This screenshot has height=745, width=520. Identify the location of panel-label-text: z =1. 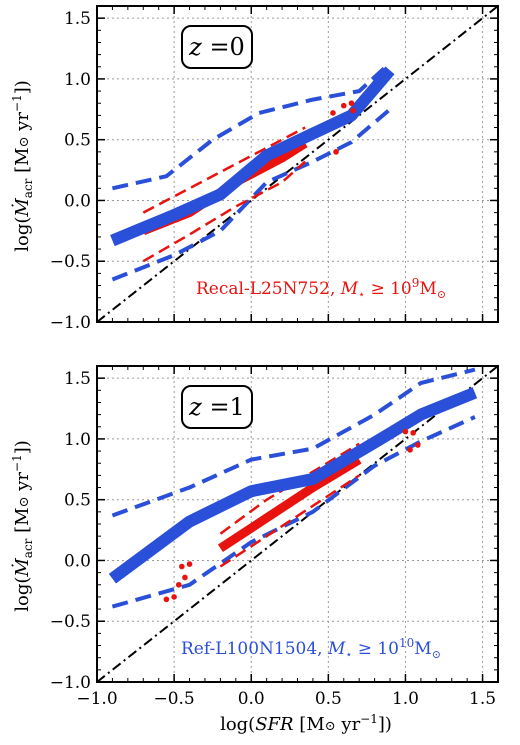
(216, 407).